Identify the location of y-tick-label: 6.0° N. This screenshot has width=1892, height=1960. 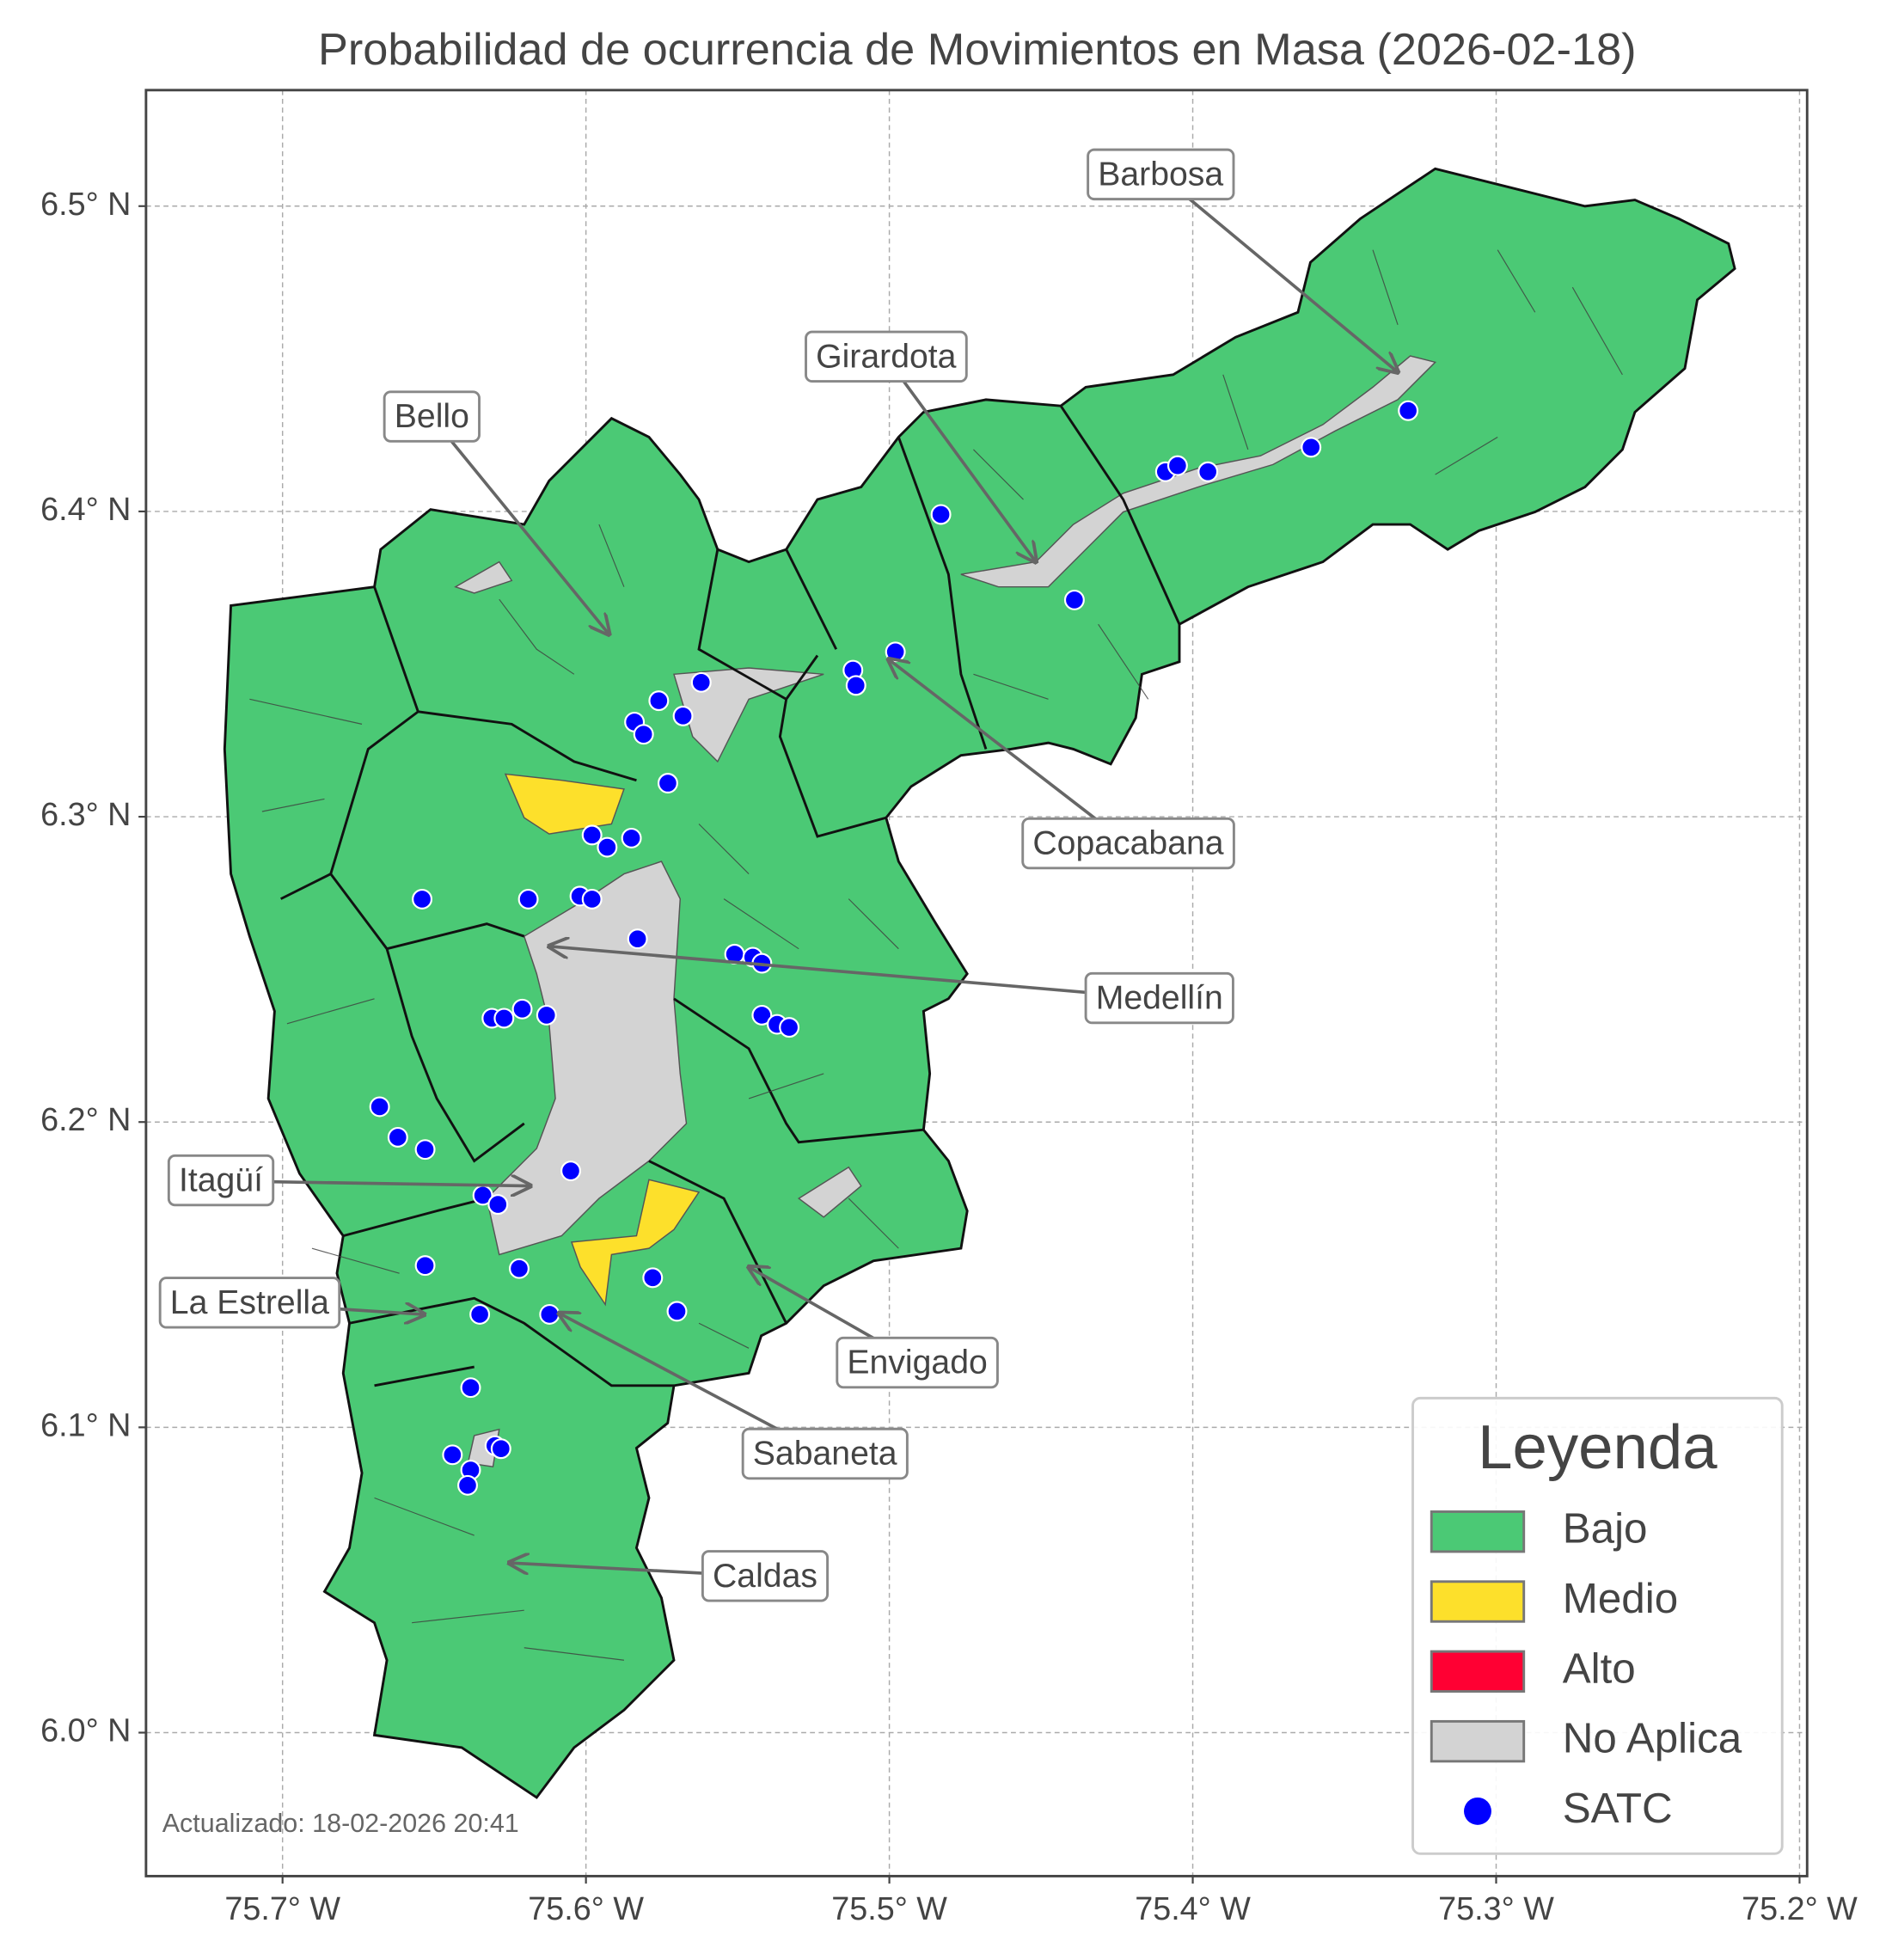
(85, 1730).